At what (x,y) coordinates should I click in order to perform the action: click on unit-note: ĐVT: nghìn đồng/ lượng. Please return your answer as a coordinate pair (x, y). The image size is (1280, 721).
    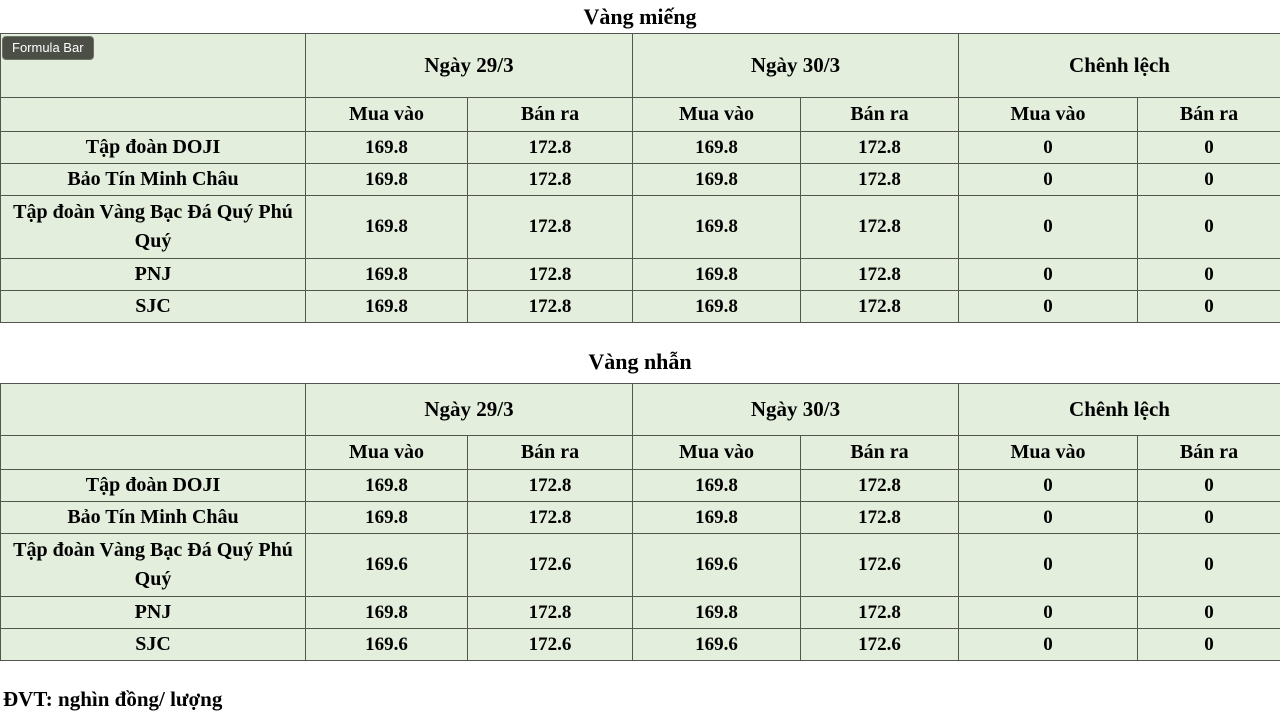
    Looking at the image, I should click on (113, 699).